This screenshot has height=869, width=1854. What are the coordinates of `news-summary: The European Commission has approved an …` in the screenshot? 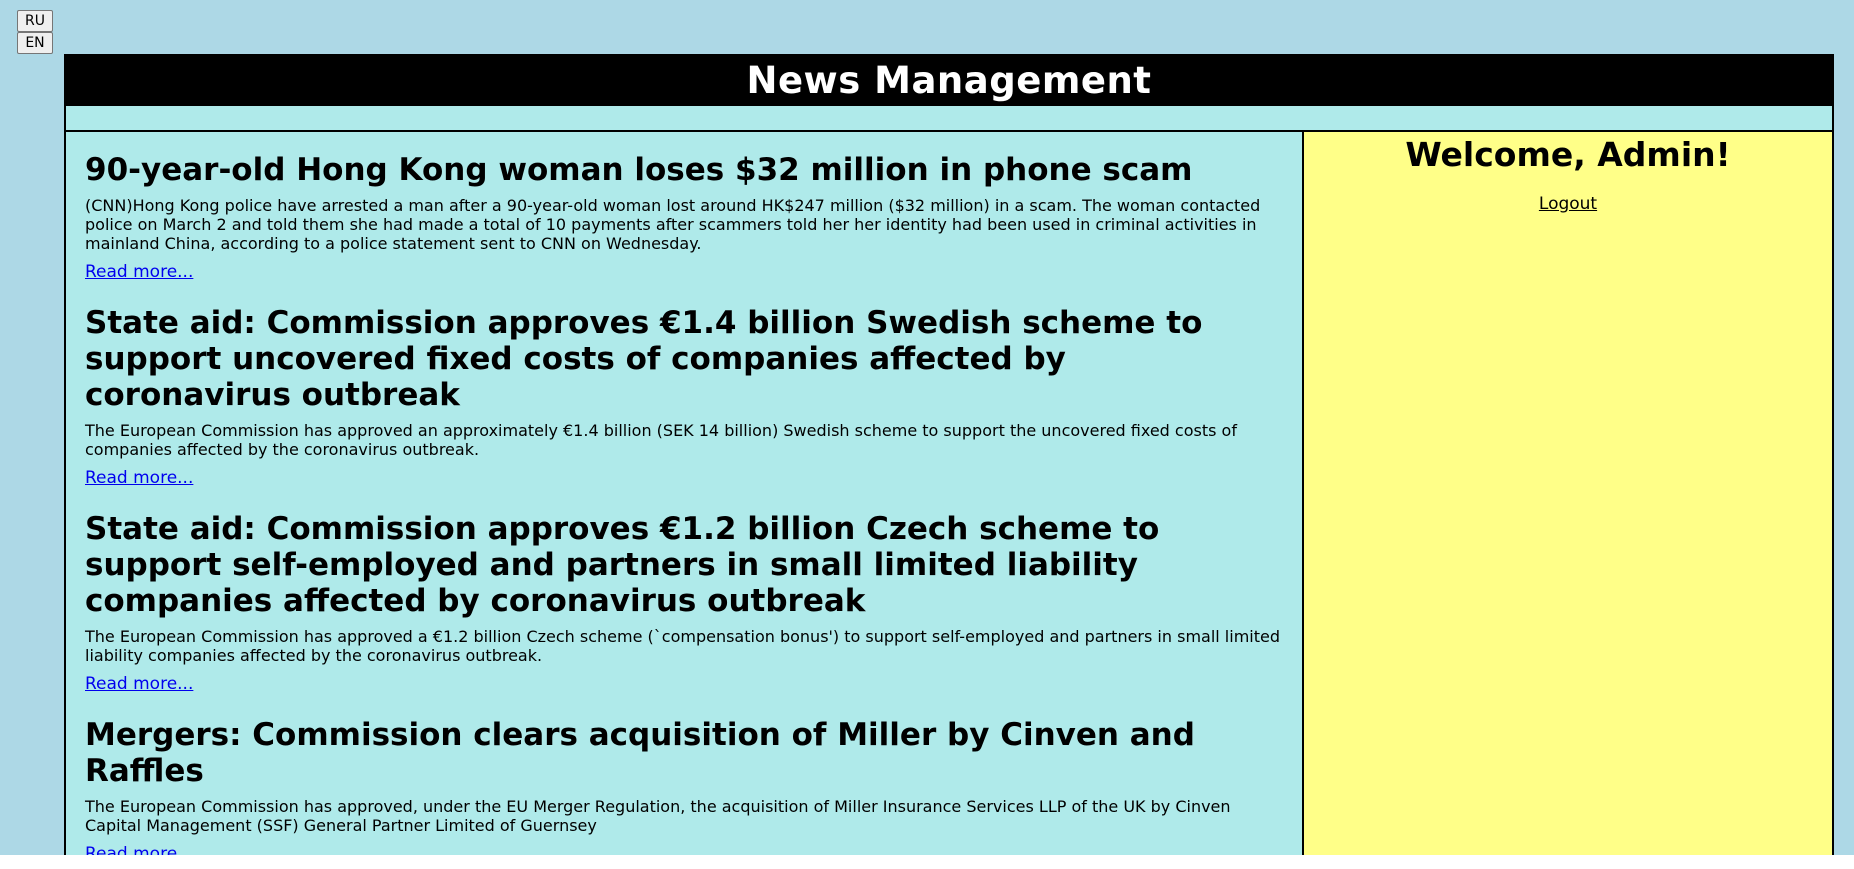 It's located at (661, 440).